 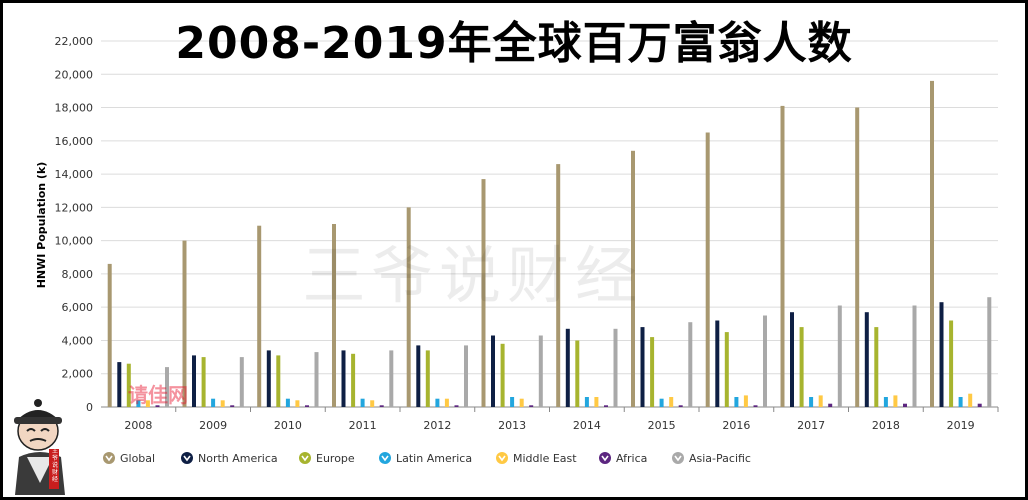 I want to click on bar-africa-2008, so click(x=157, y=406).